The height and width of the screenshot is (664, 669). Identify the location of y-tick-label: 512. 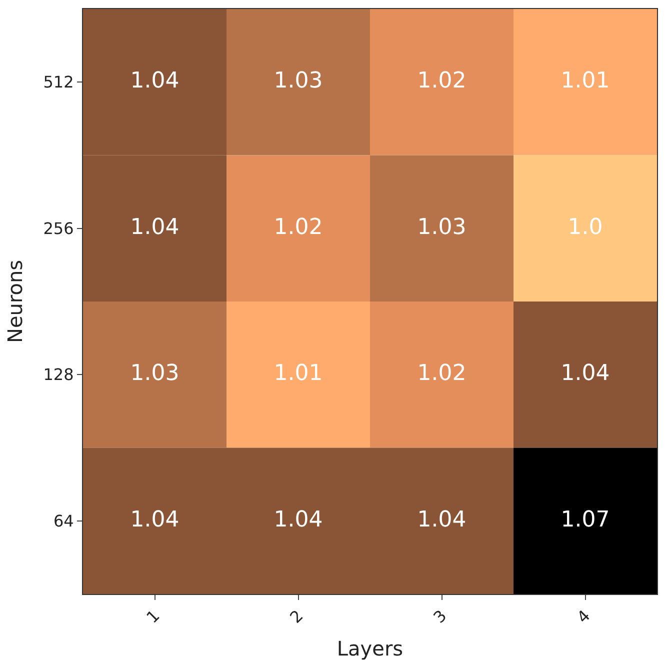
(58, 82).